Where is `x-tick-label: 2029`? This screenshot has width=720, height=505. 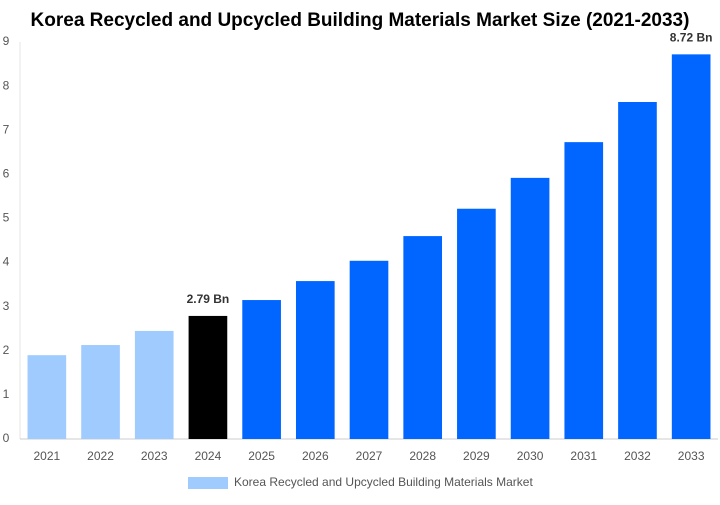
x-tick-label: 2029 is located at coordinates (476, 456).